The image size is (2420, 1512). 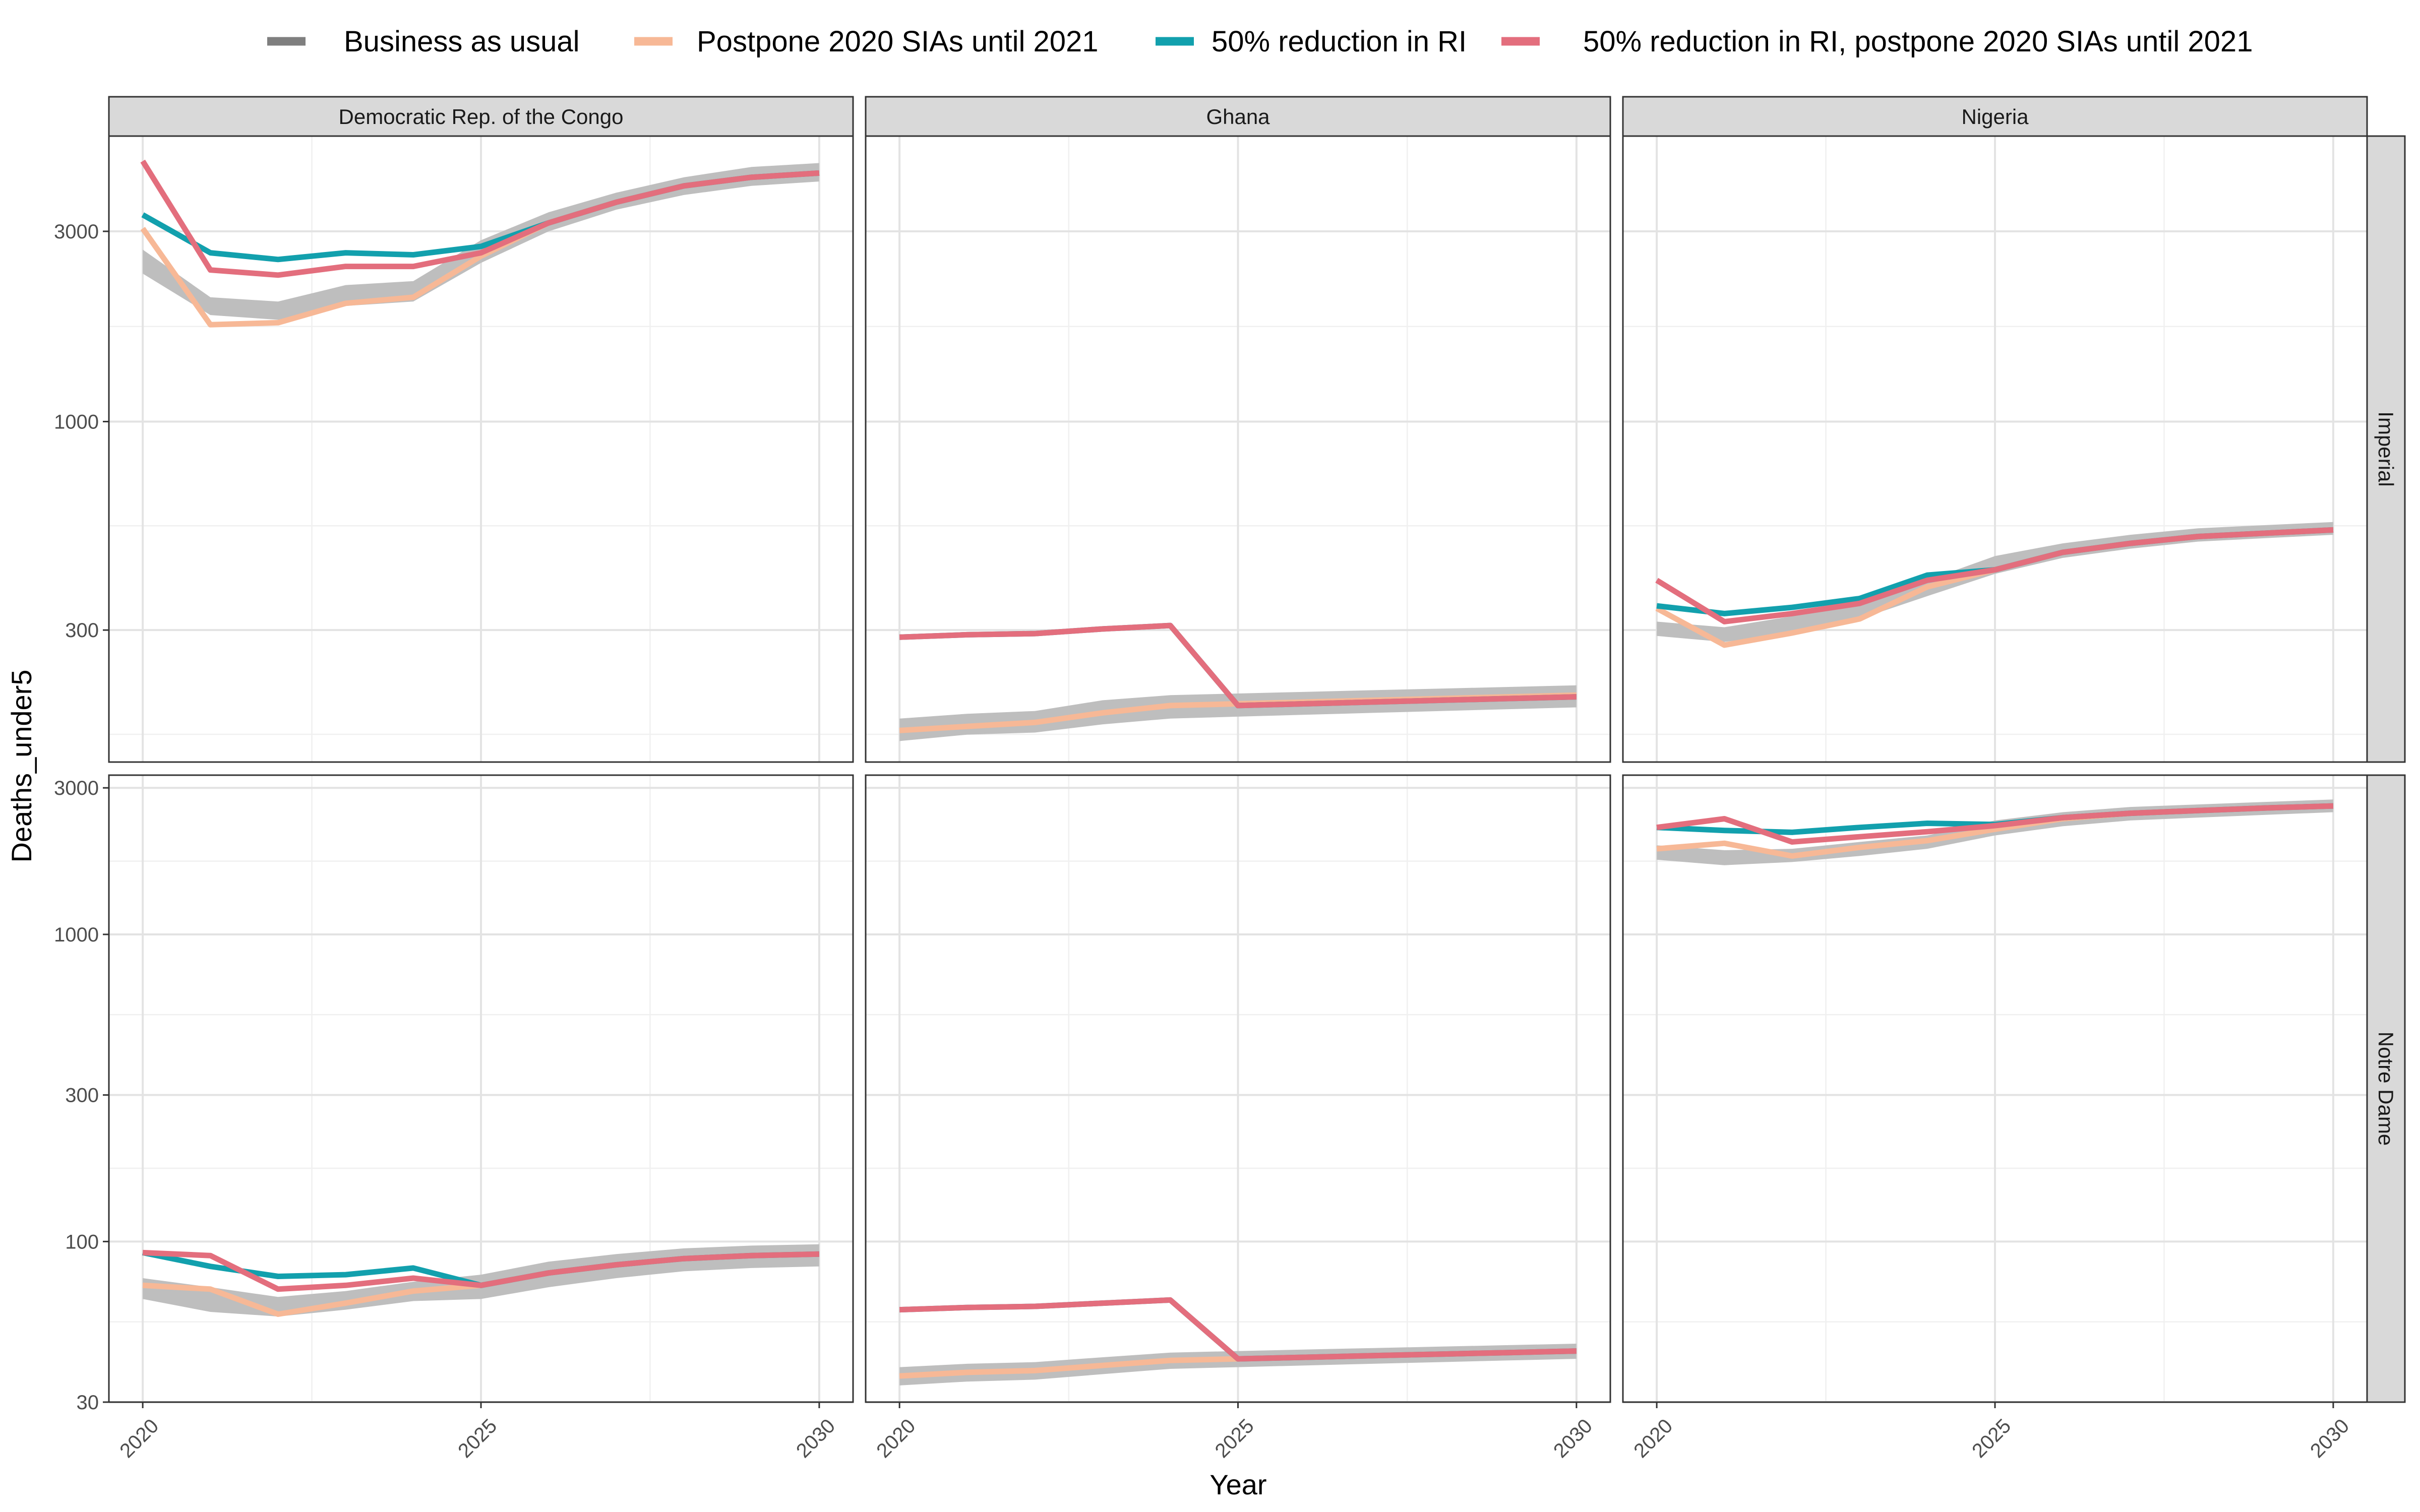 I want to click on y-tick-label: 100, so click(x=82, y=1242).